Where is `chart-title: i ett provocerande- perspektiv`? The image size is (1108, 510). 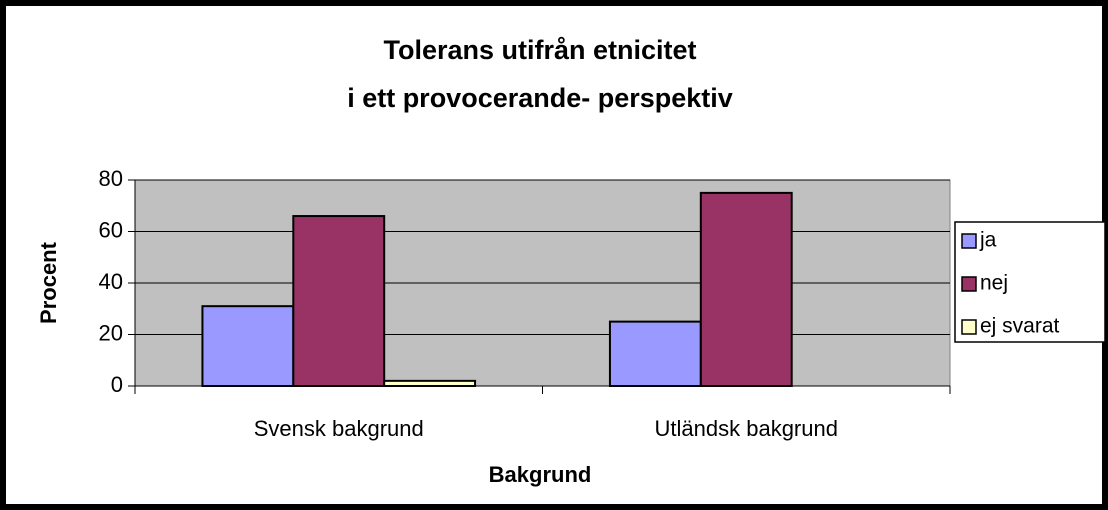
chart-title: i ett provocerande- perspektiv is located at coordinates (540, 98).